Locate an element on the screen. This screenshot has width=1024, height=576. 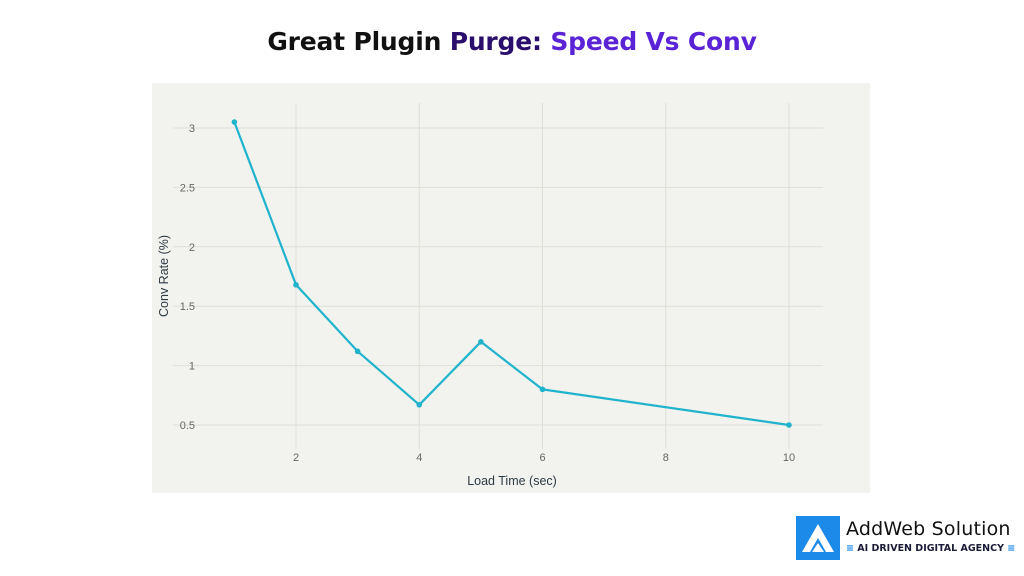
y-tick-label: 0.5 is located at coordinates (187, 426).